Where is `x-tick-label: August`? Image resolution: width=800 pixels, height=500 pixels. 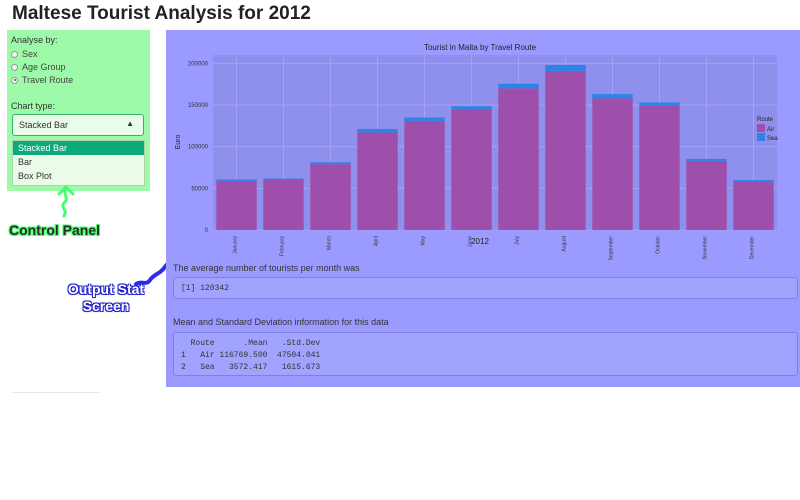 x-tick-label: August is located at coordinates (565, 243).